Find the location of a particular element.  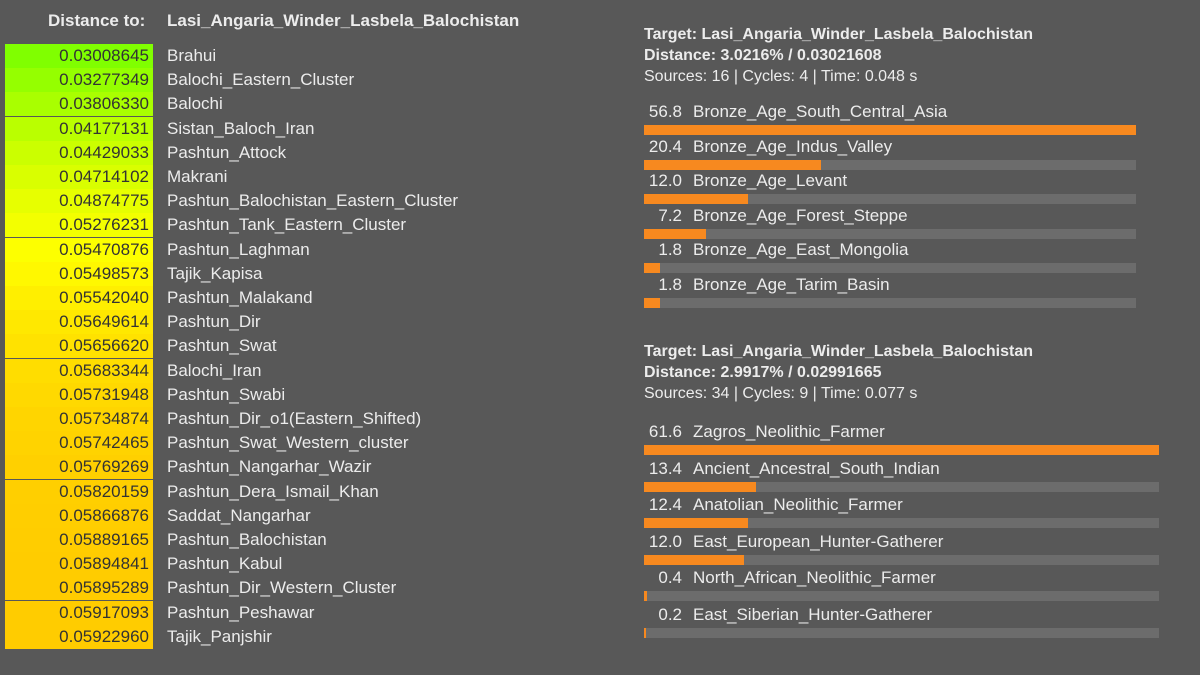

population-name: Pashtun_Dir_o1(Eastern_Shifted) is located at coordinates (294, 418).